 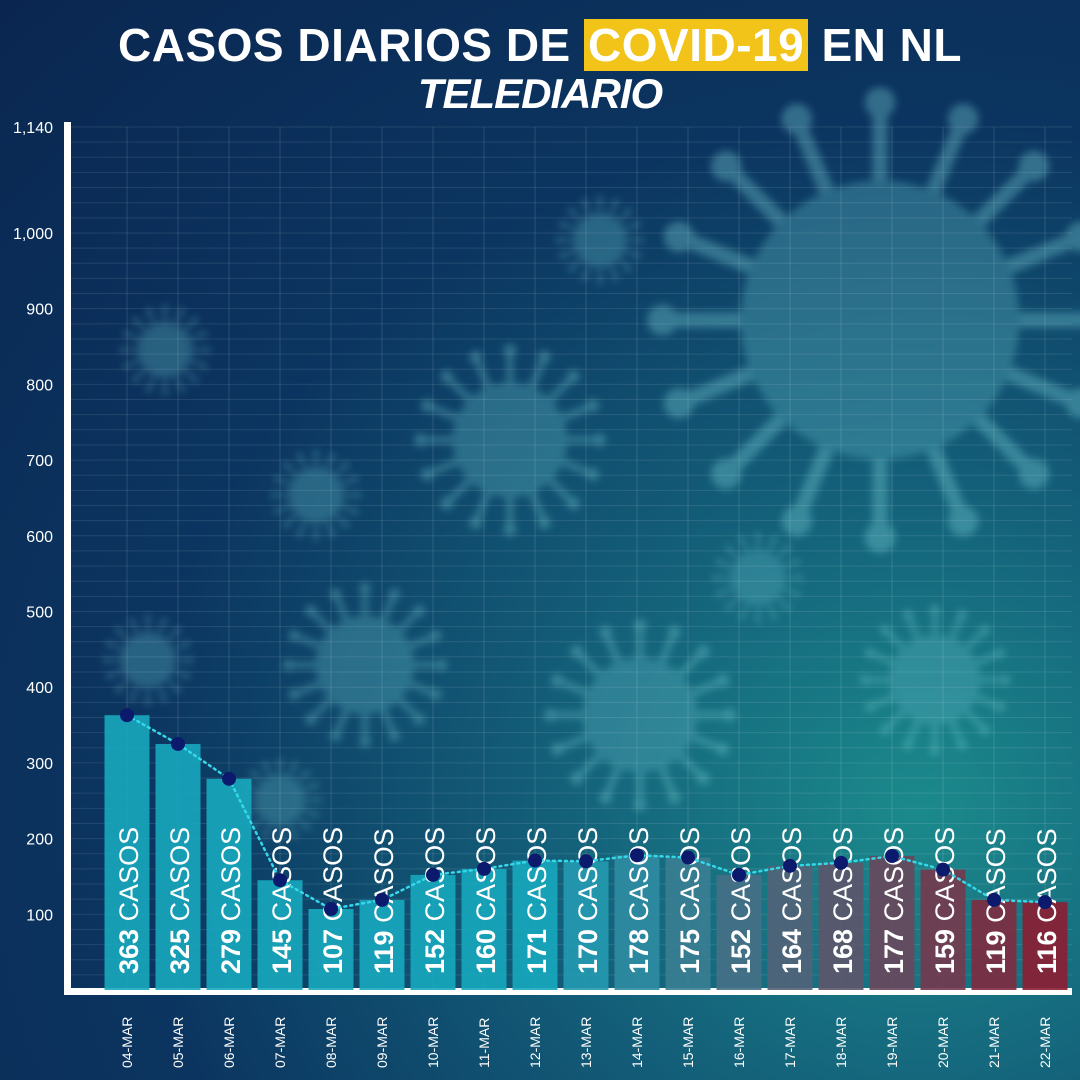 What do you see at coordinates (790, 1042) in the screenshot?
I see `x-tick-label: 17-MAR` at bounding box center [790, 1042].